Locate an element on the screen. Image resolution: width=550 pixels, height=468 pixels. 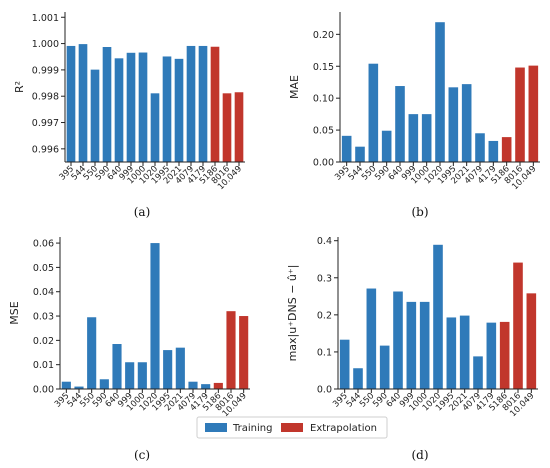
legend: Training Extrapolation is located at coordinates (292, 427).